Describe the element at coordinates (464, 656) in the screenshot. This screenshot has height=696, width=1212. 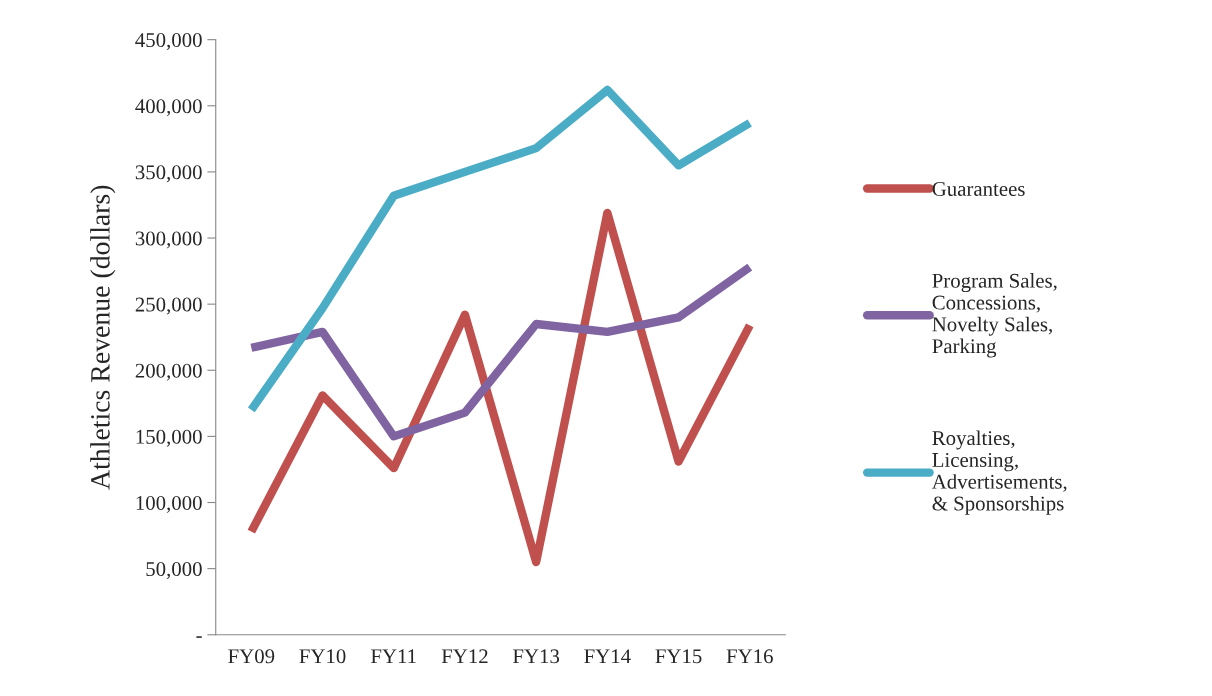
I see `x-tick-label: FY12` at that location.